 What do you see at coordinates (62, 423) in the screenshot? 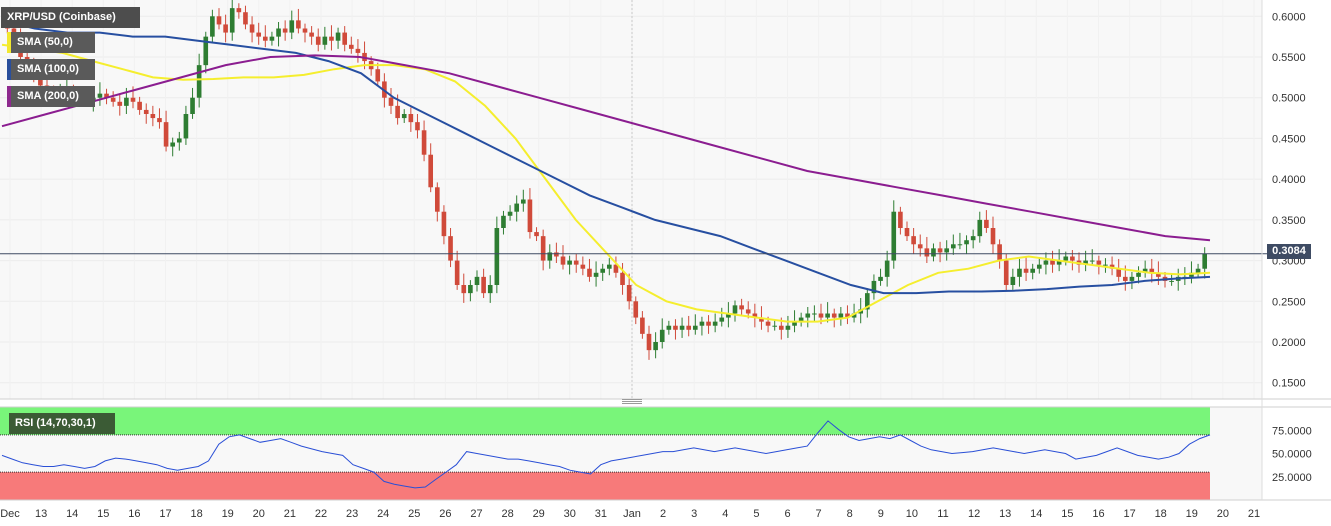
I see `rsi-legend: RSI (14,70,30,1)` at bounding box center [62, 423].